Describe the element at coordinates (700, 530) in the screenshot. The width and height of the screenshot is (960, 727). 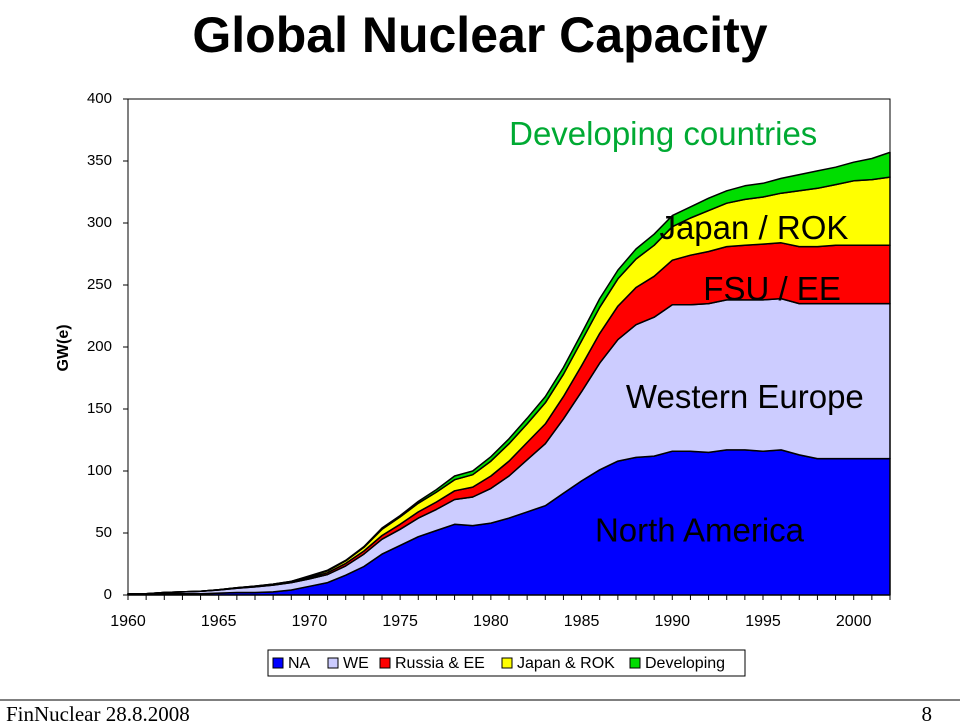
I see `region-label-north-america: North America` at that location.